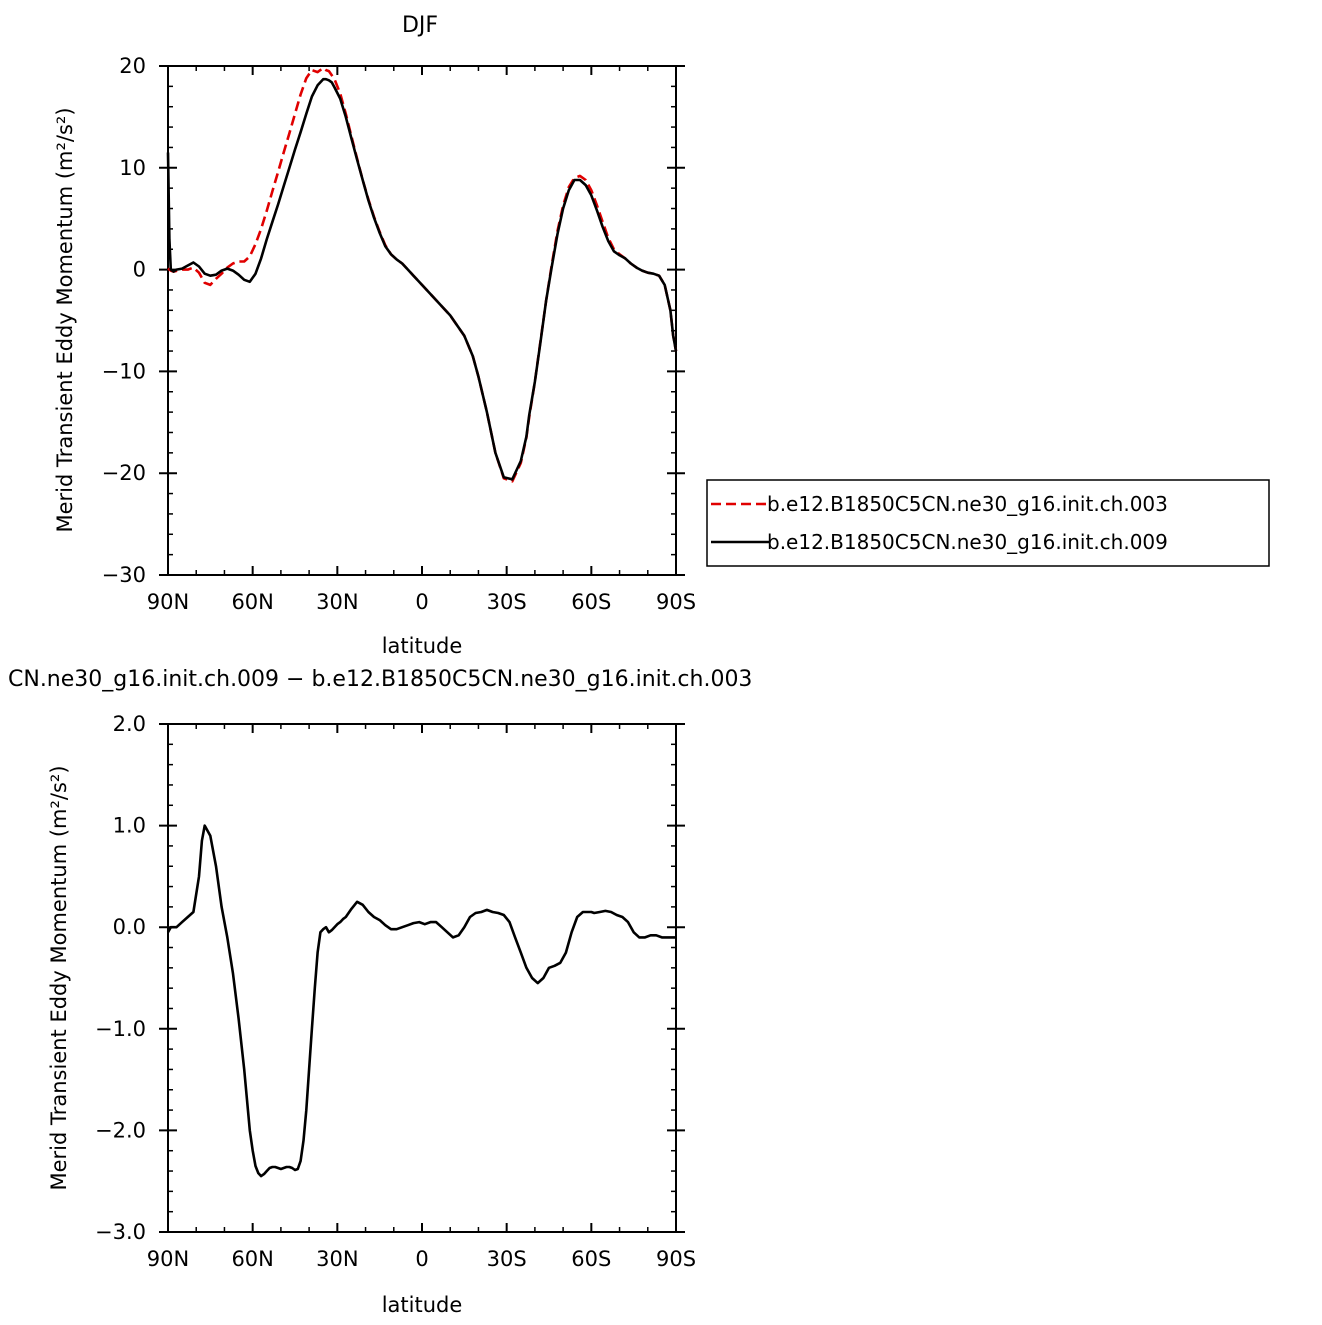 Image resolution: width=1322 pixels, height=1325 pixels. I want to click on legend-label-2: b.e12.B1850C5CN.ne30_g16.init.ch.009, so click(967, 542).